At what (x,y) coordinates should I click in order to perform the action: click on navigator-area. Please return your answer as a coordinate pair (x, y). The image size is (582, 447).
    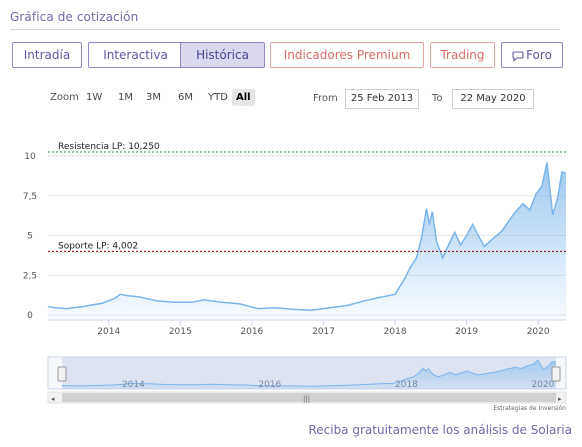
    Looking at the image, I should click on (309, 374).